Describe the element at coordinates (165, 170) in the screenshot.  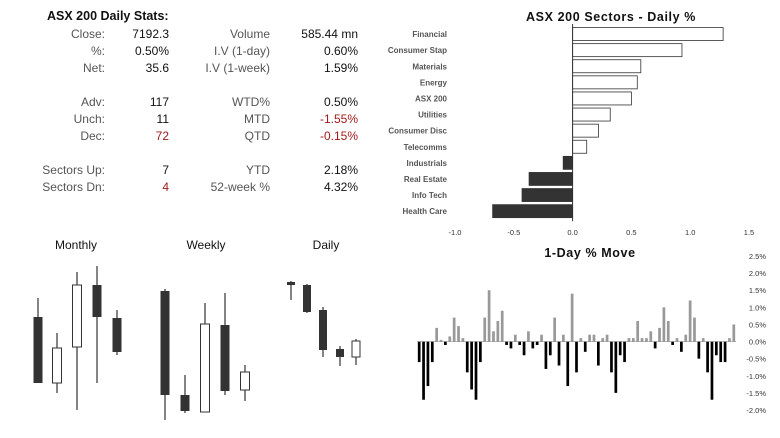
I see `stat-value: 7` at that location.